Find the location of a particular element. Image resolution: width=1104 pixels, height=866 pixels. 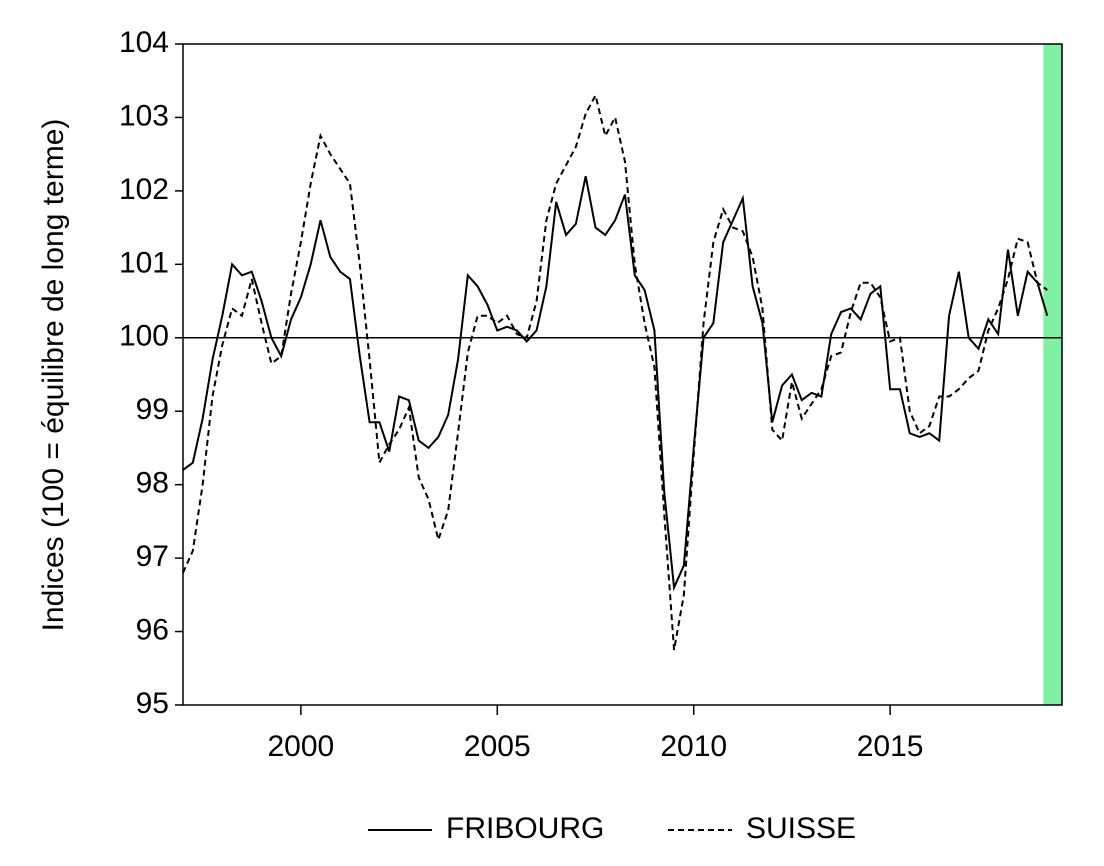

y-tick-label: 98 is located at coordinates (152, 483).